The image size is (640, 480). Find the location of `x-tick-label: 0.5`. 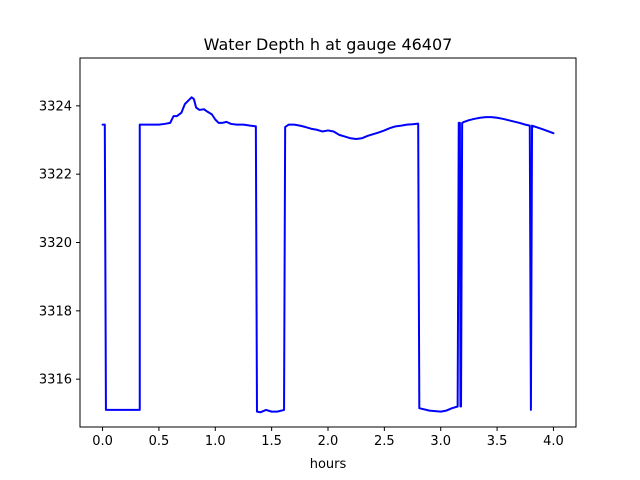

x-tick-label: 0.5 is located at coordinates (159, 441).